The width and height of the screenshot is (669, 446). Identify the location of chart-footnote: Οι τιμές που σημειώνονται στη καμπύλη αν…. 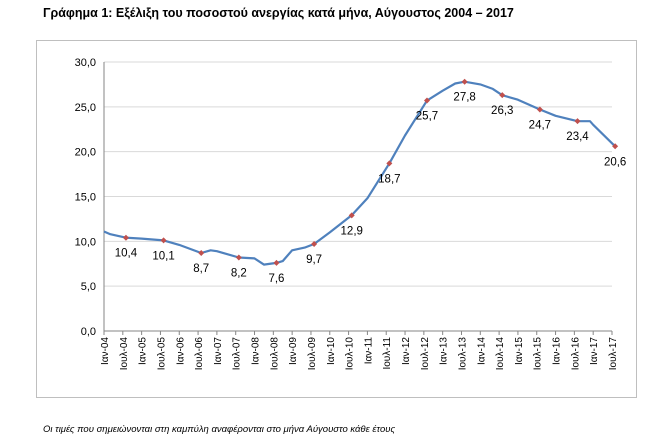
(219, 429).